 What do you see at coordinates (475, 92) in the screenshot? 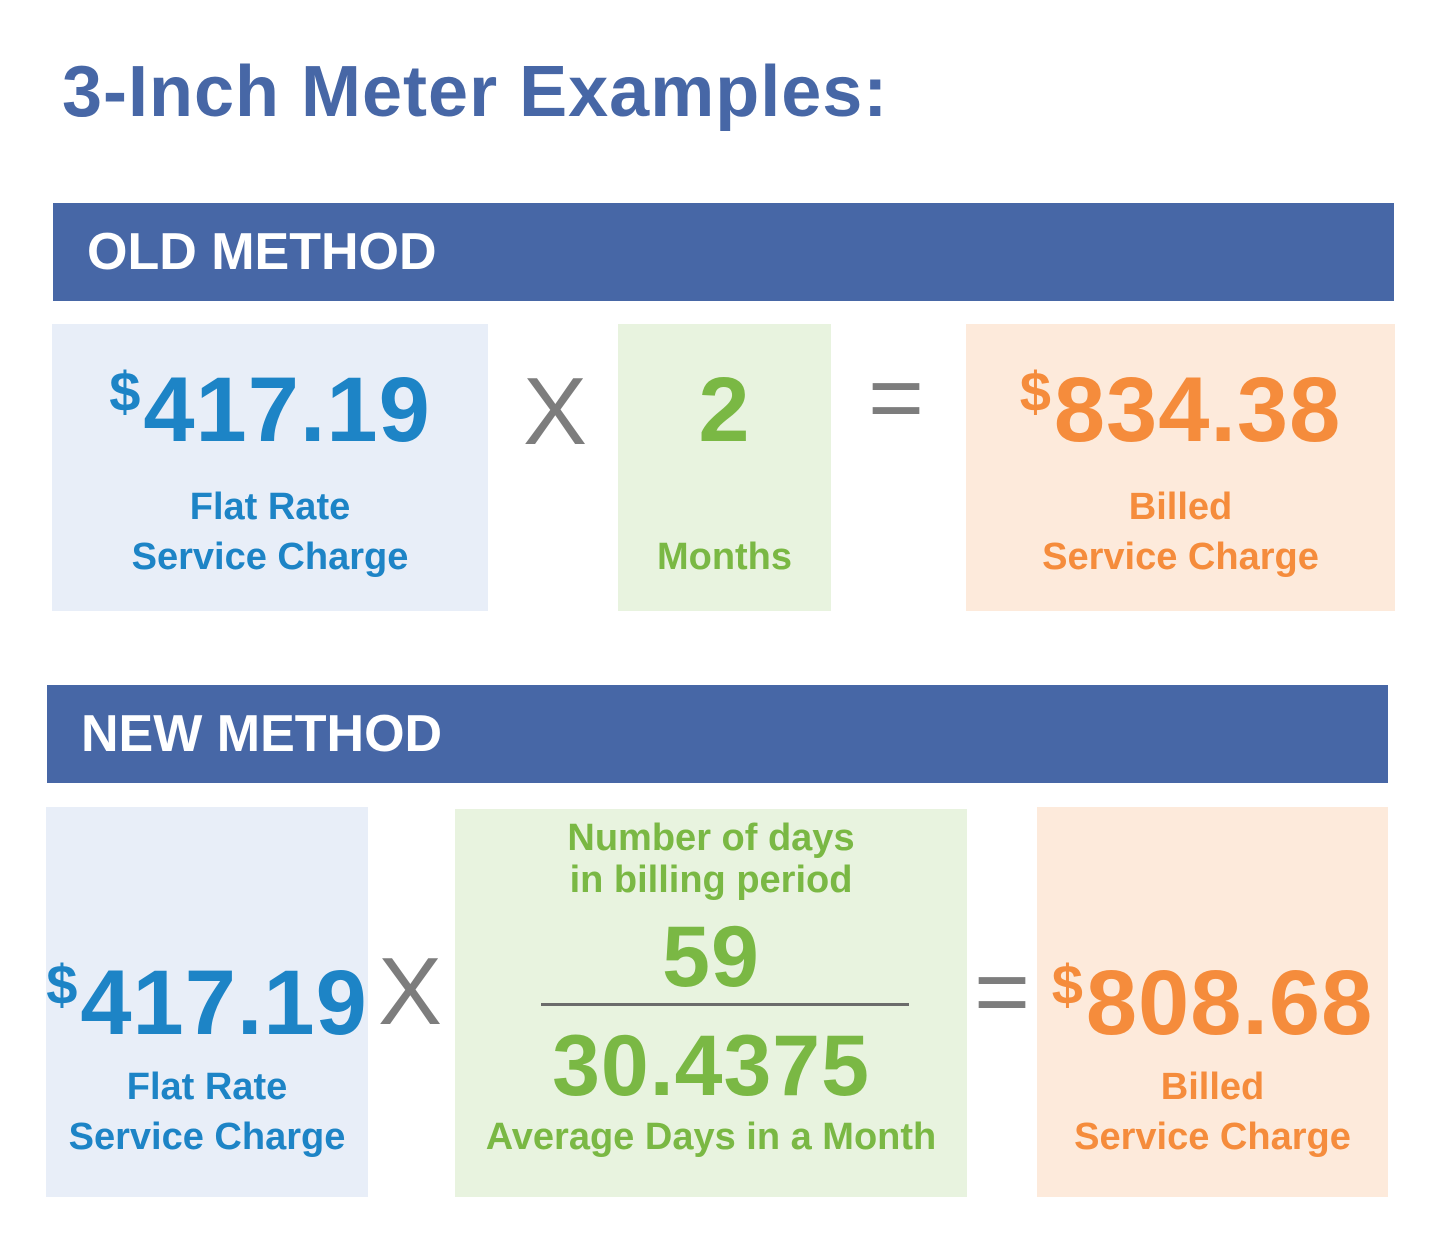
I see `page-title: 3-Inch Meter Examples:` at bounding box center [475, 92].